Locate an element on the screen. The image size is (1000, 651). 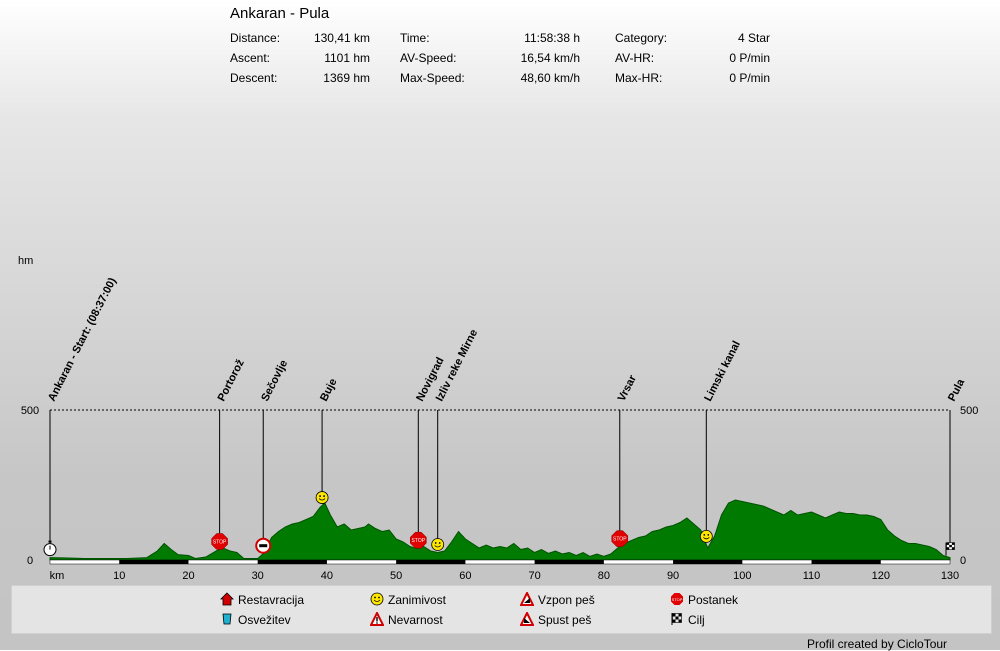
finish-icon is located at coordinates (950, 549).